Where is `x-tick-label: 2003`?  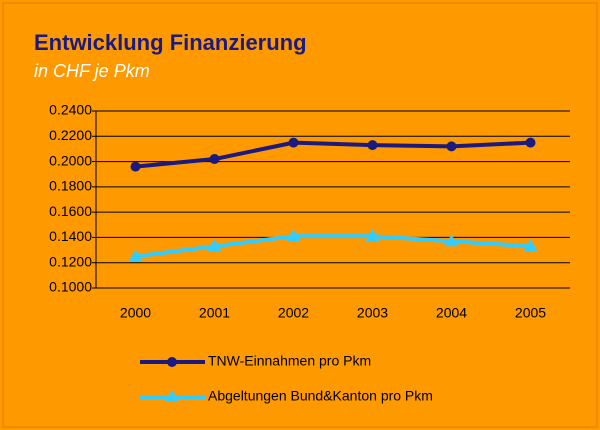
x-tick-label: 2003 is located at coordinates (372, 313).